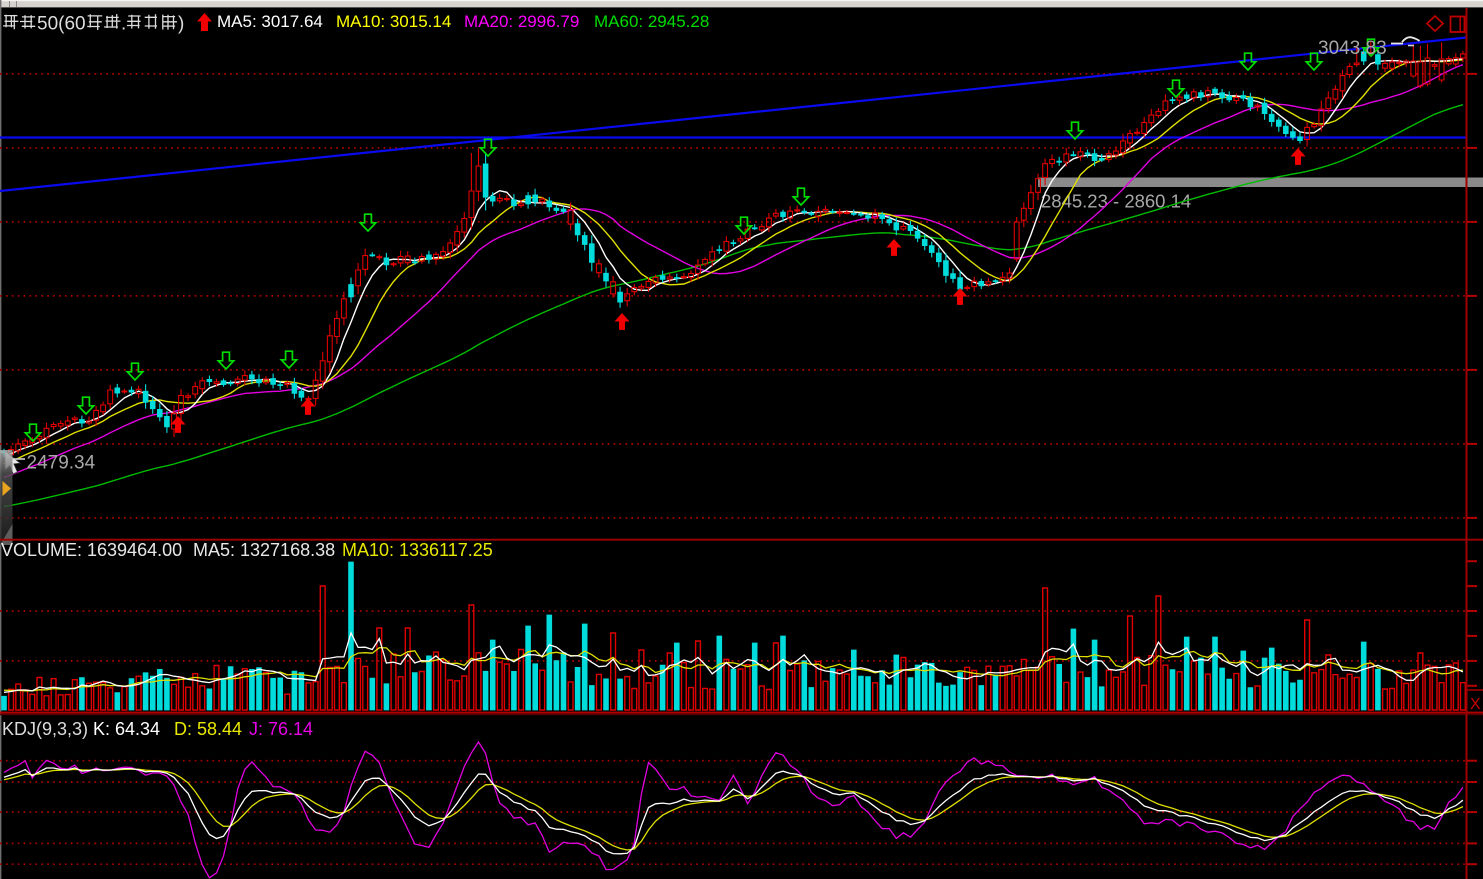 The width and height of the screenshot is (1483, 879). What do you see at coordinates (126, 729) in the screenshot?
I see `svg-text: K: 64.34` at bounding box center [126, 729].